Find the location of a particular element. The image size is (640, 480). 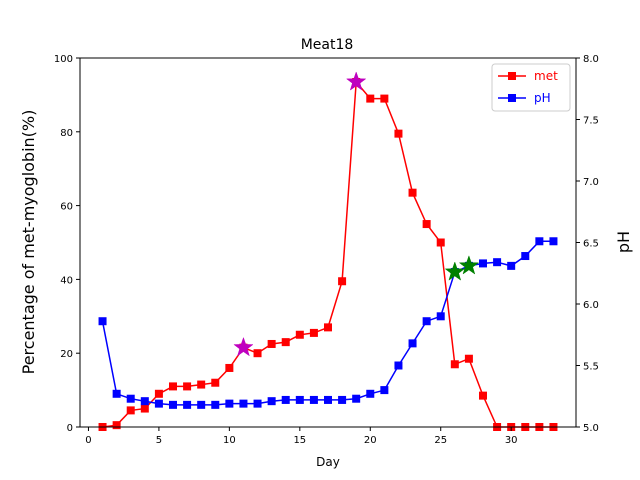

y-right-tick-label: 7.0 is located at coordinates (591, 182).